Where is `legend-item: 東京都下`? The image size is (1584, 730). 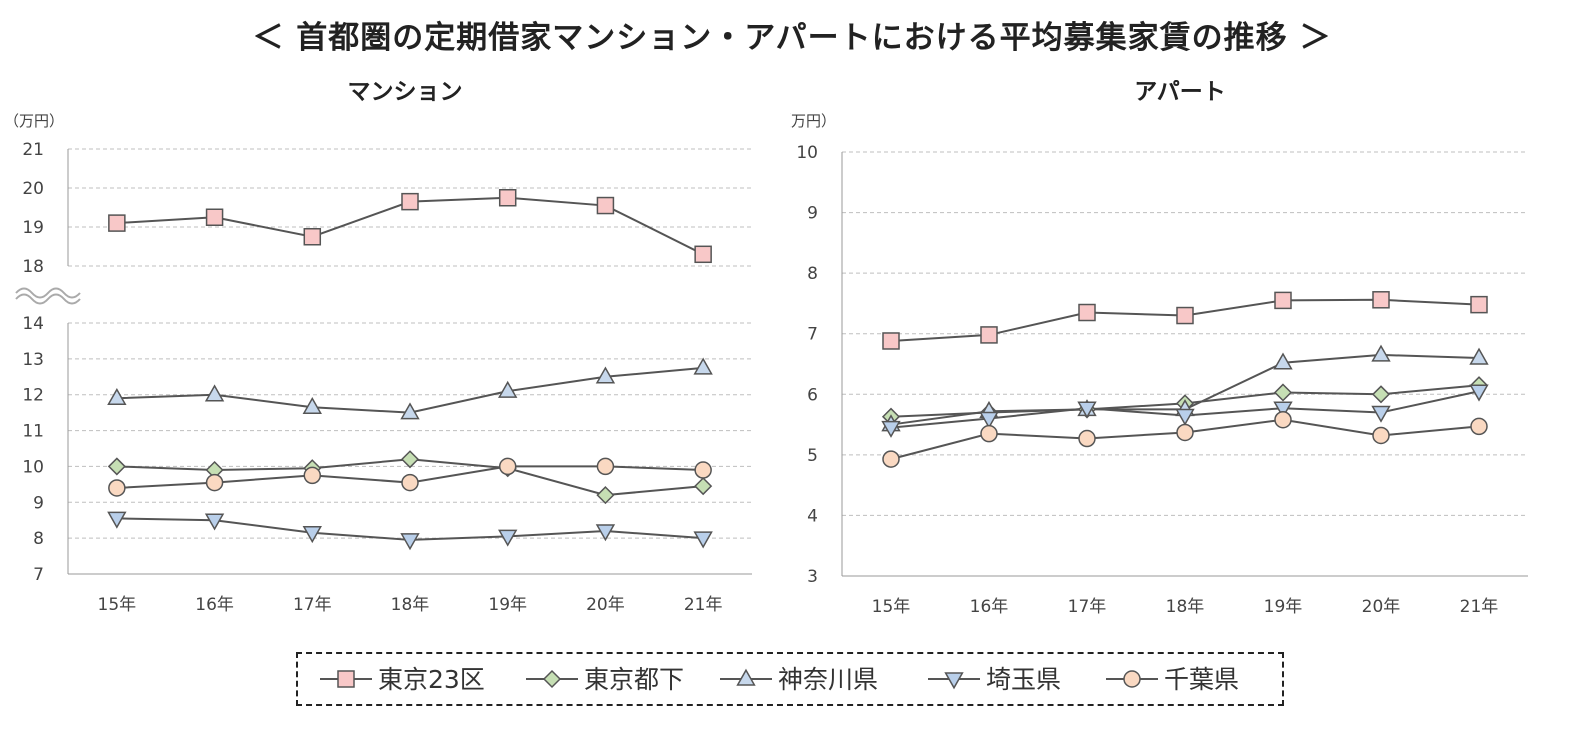 legend-item: 東京都下 is located at coordinates (605, 679).